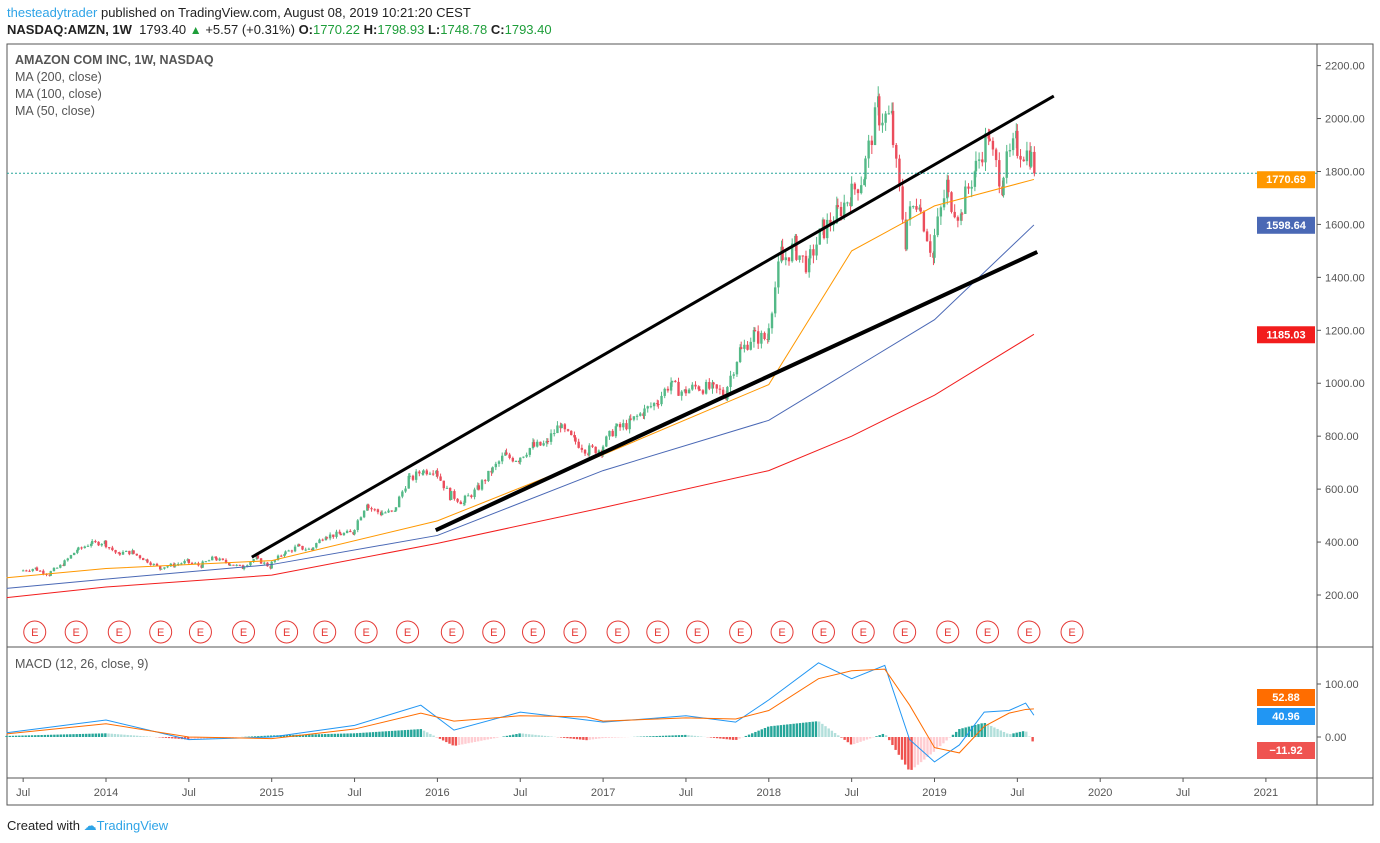 The height and width of the screenshot is (843, 1380). I want to click on symbol: NASDAQ:AMZN, 1W, so click(69, 29).